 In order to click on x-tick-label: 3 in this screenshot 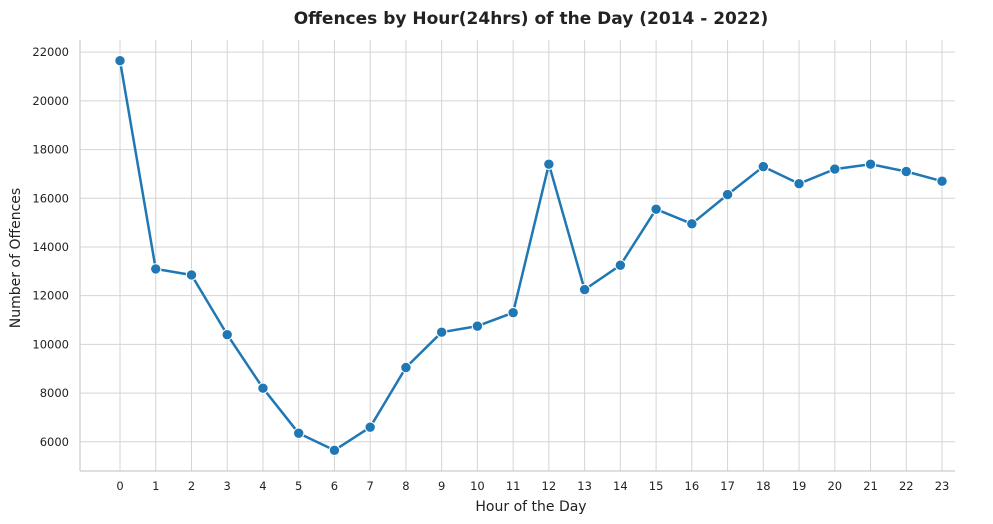, I will do `click(227, 486)`.